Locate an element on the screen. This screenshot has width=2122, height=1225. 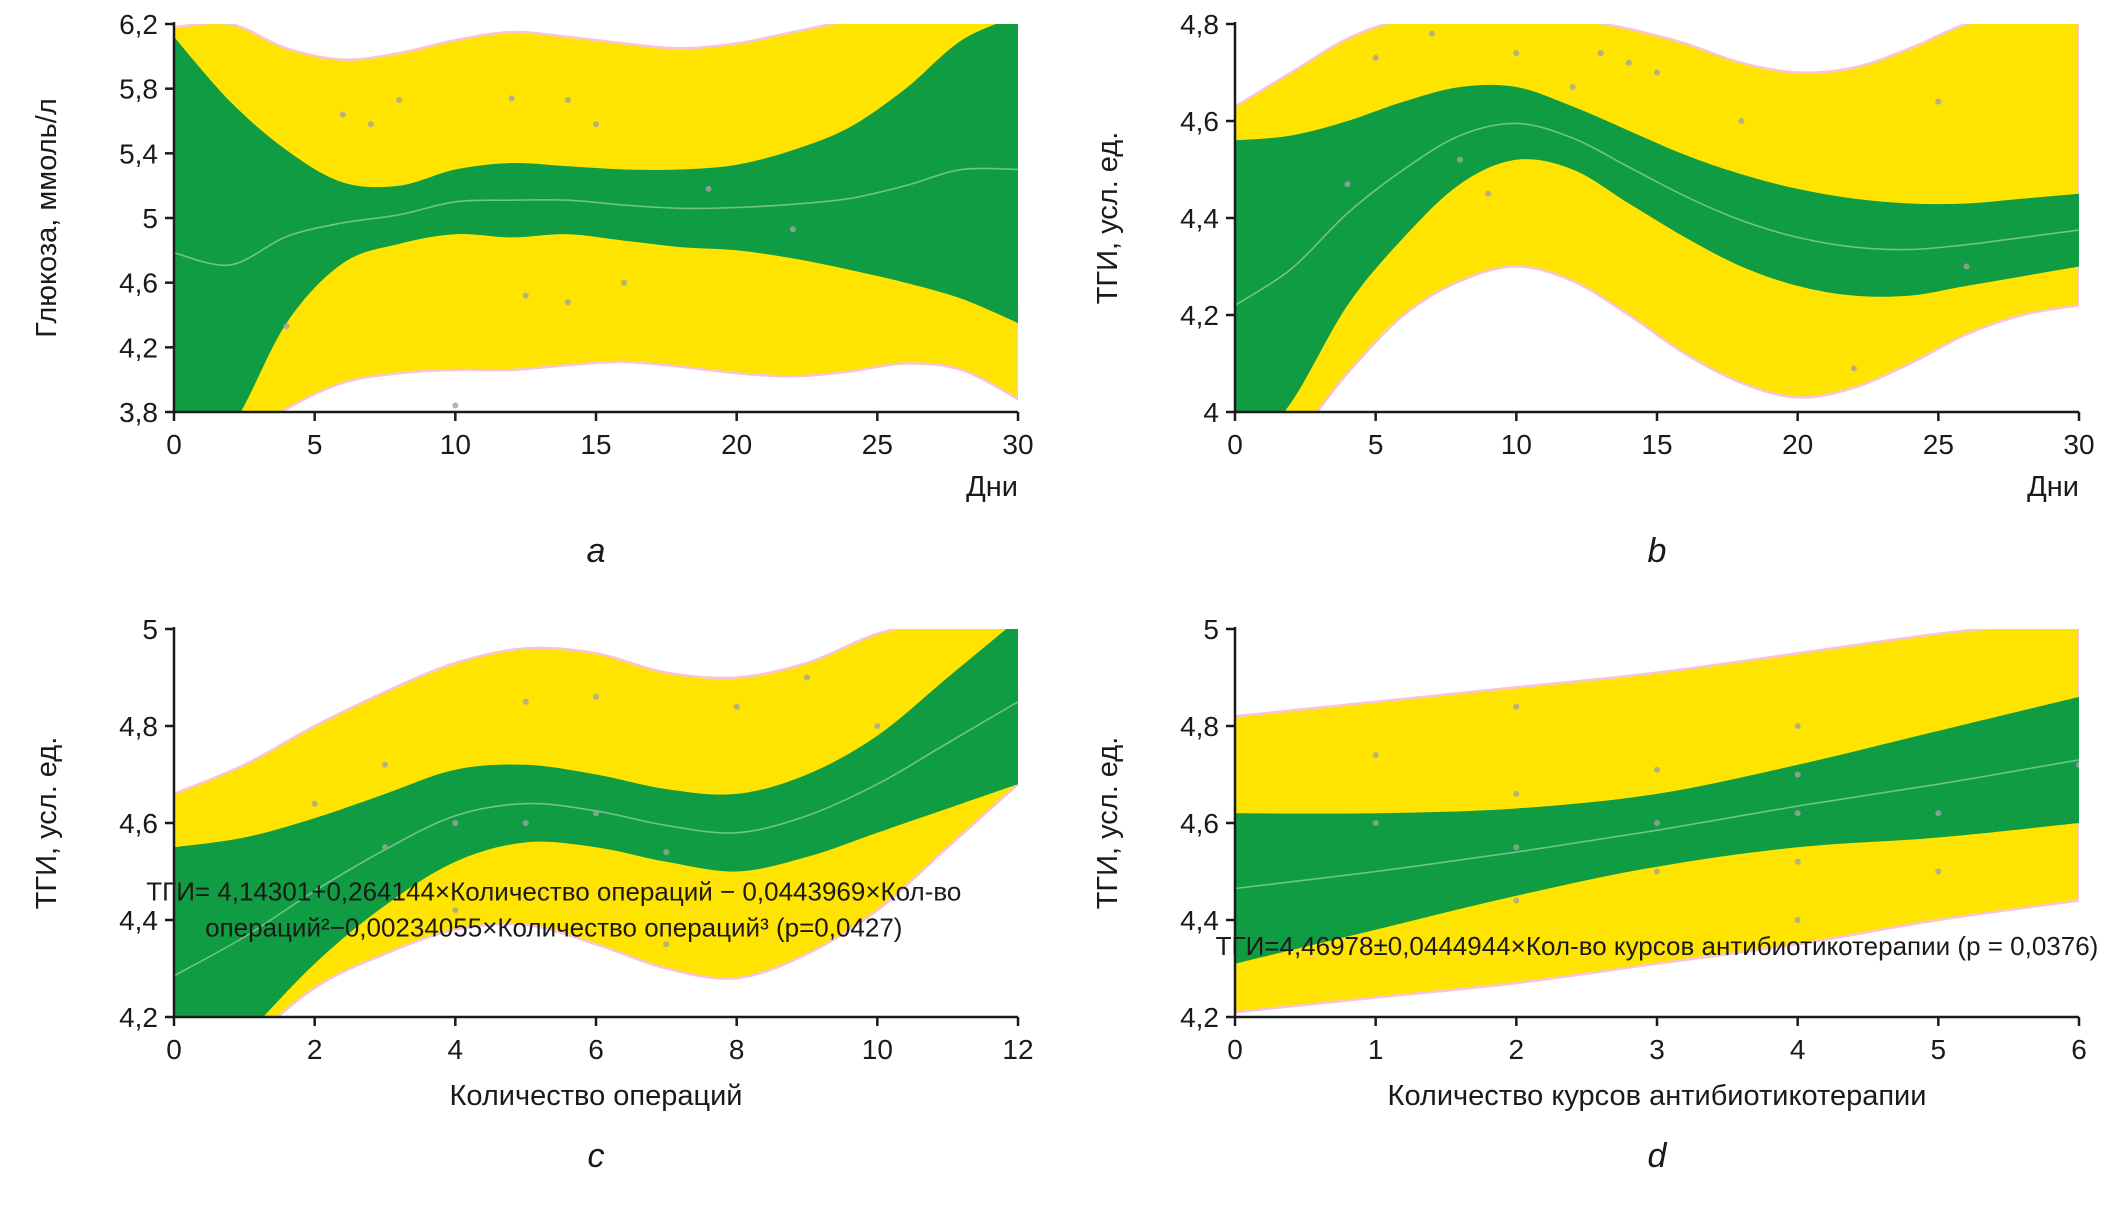
x-tick-label: 20 is located at coordinates (736, 444).